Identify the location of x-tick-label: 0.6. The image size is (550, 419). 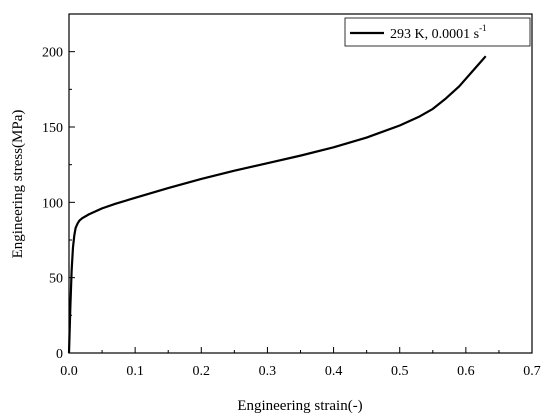
(466, 371).